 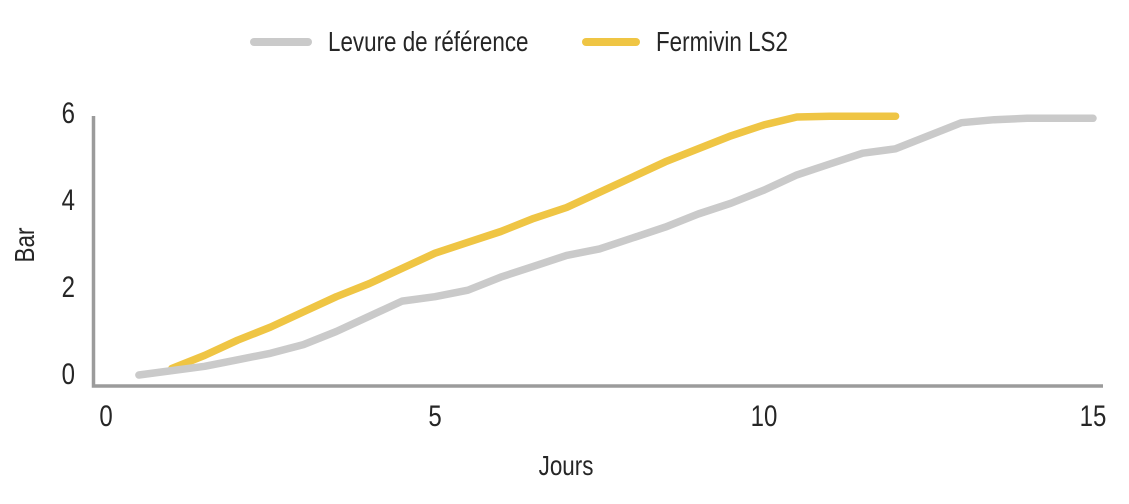 I want to click on x-tick-label-0: 0, so click(x=106, y=416).